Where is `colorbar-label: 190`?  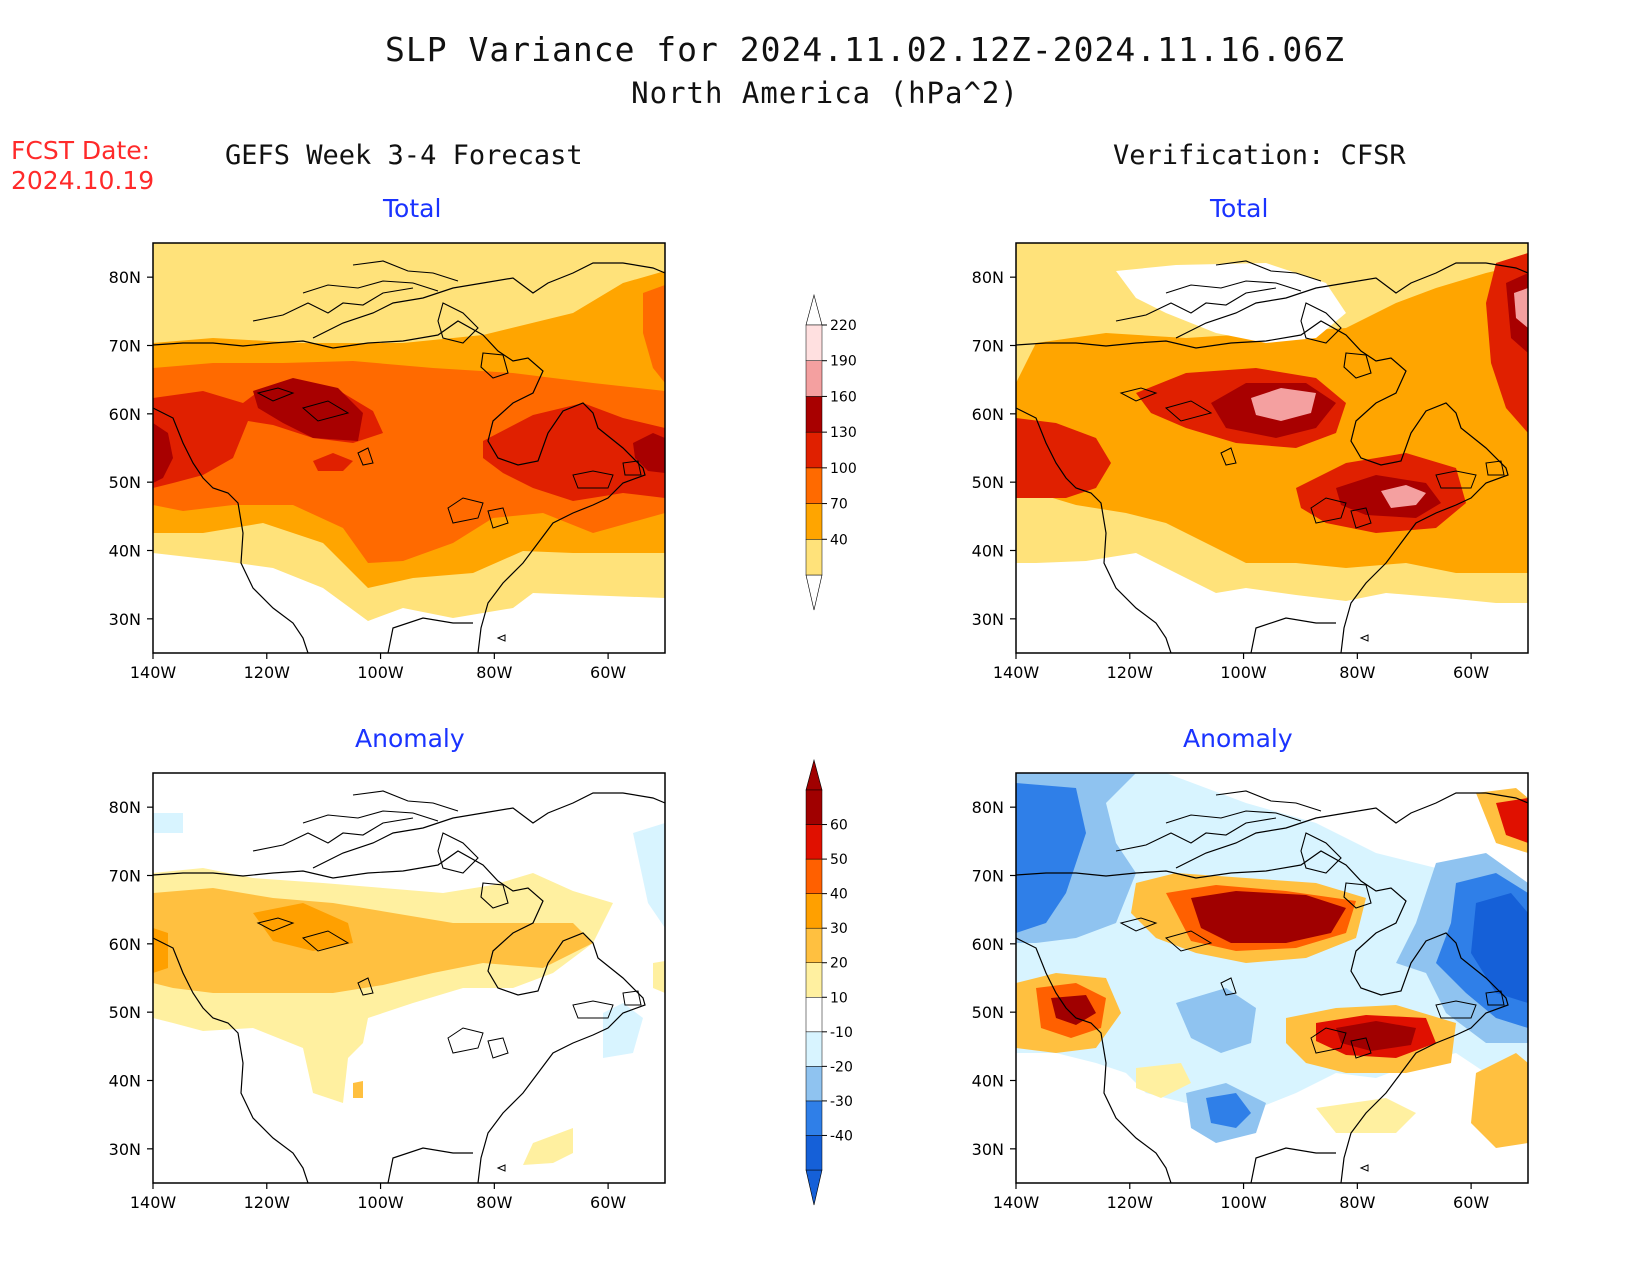 colorbar-label: 190 is located at coordinates (843, 362).